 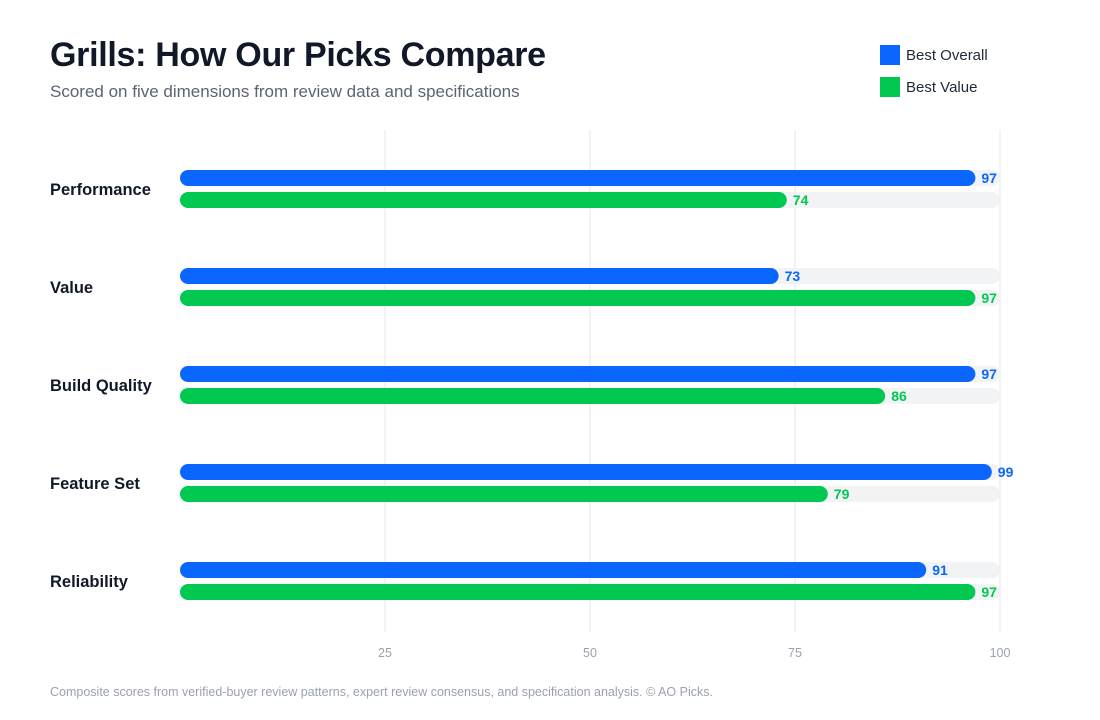 I want to click on bar-value-best-overall, so click(x=479, y=276).